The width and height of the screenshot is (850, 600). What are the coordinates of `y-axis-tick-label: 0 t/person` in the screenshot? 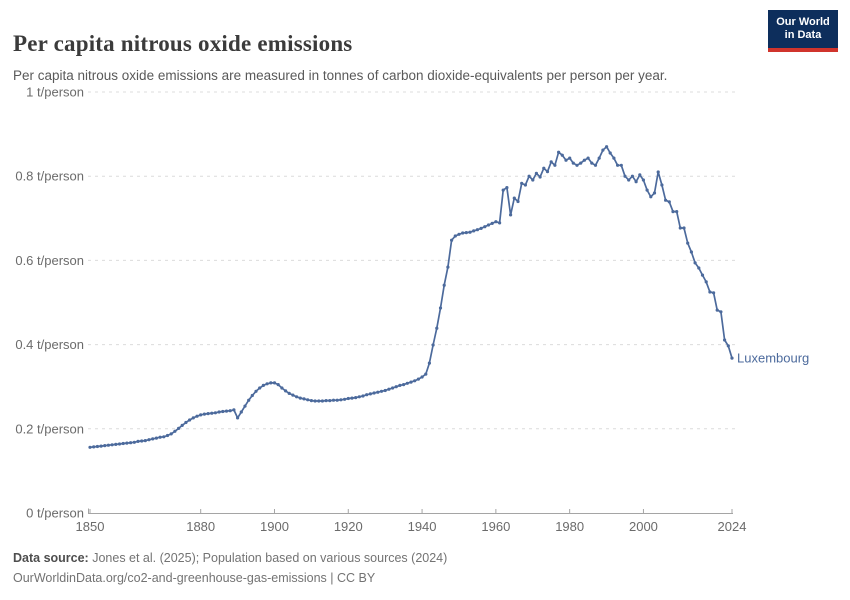 It's located at (55, 513).